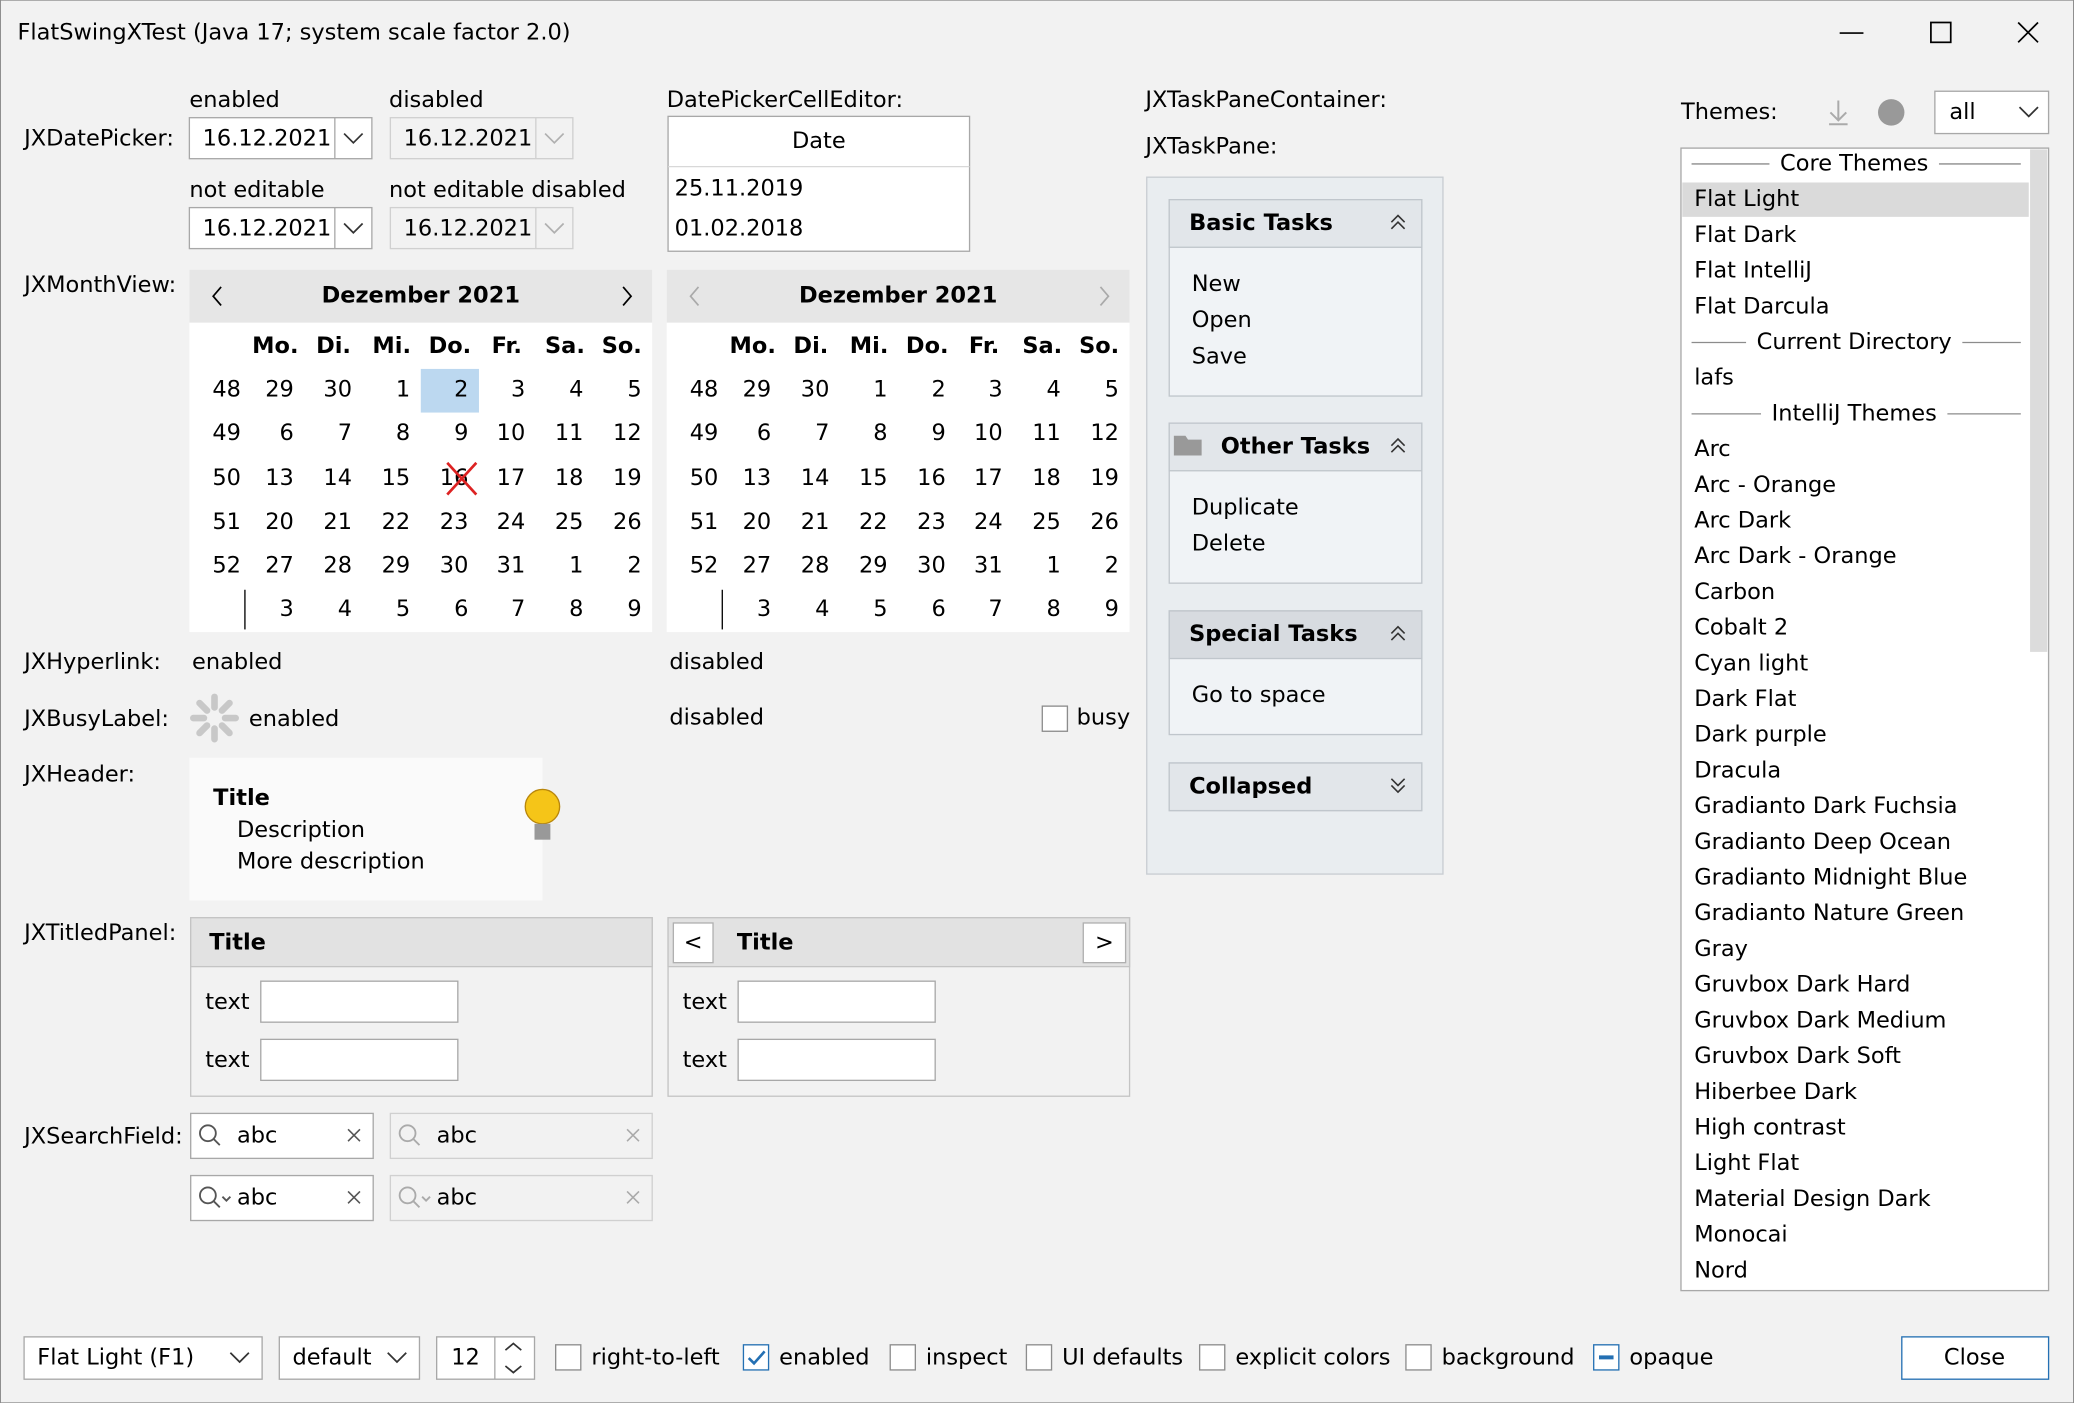  Describe the element at coordinates (655, 1358) in the screenshot. I see `checkbox-label: right-to-left` at that location.